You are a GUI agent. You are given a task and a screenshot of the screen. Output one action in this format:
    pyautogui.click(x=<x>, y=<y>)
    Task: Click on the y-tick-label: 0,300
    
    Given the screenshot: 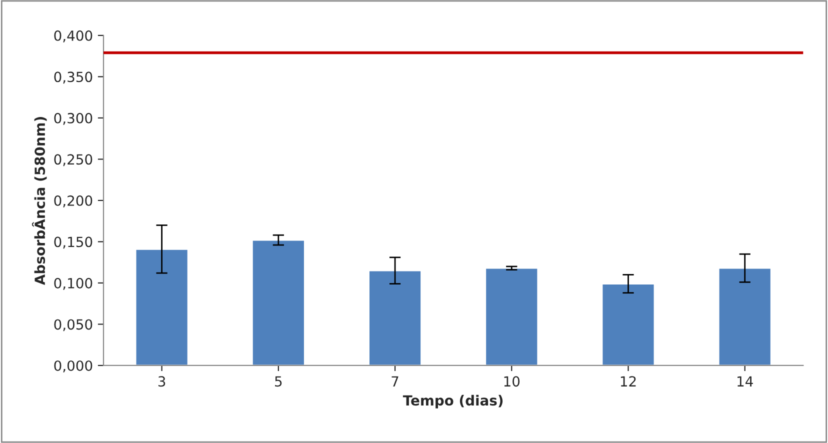 What is the action you would take?
    pyautogui.click(x=73, y=118)
    